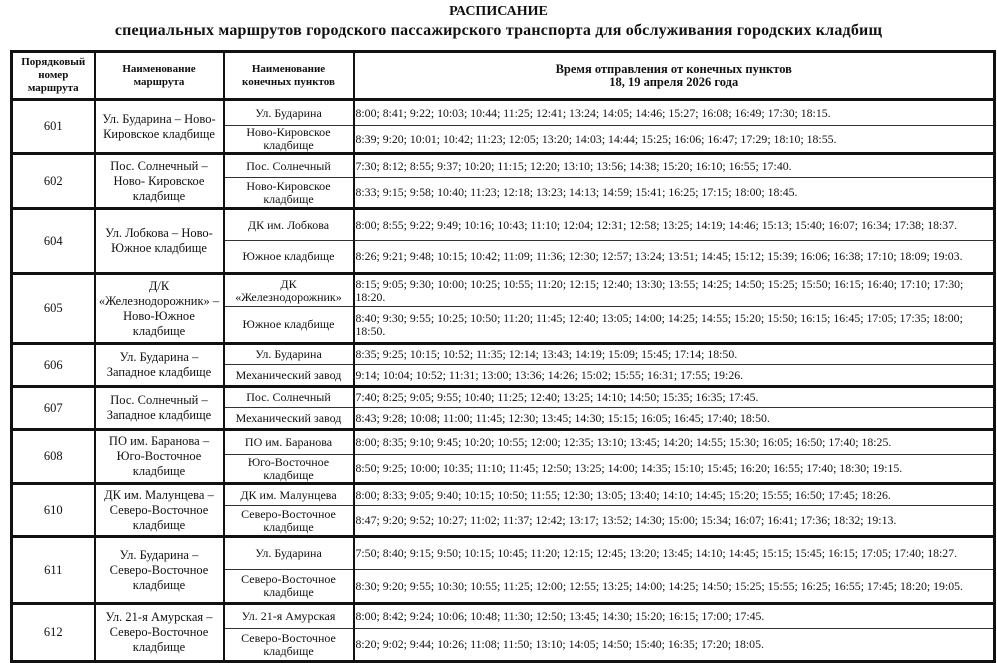  What do you see at coordinates (53, 509) in the screenshot?
I see `route-number: 610` at bounding box center [53, 509].